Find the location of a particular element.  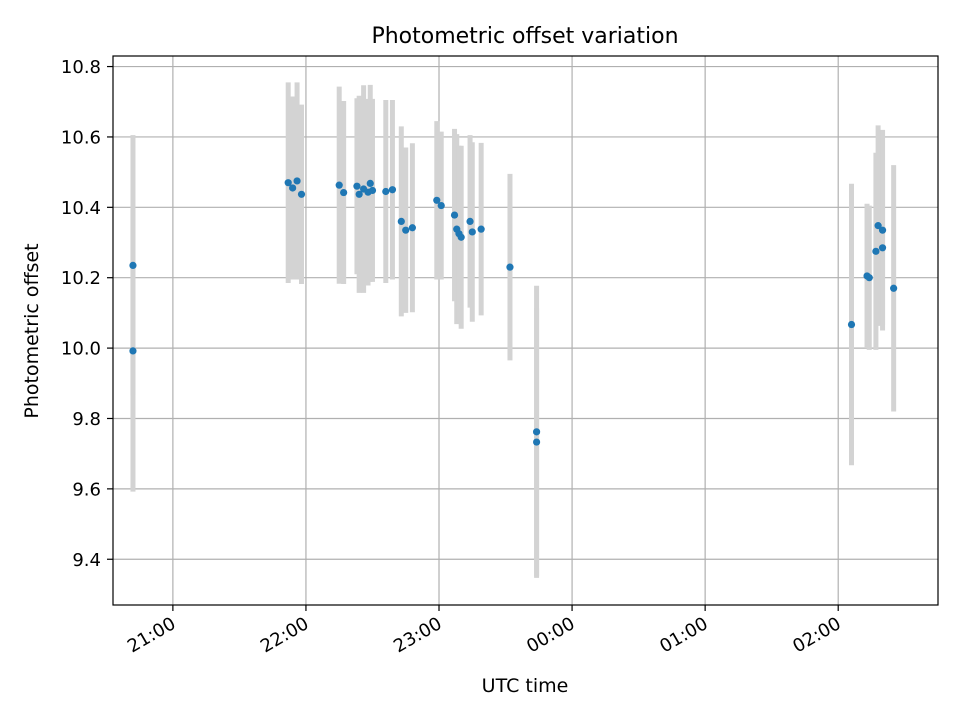

y-tick-label: 9.4 is located at coordinates (86, 560).